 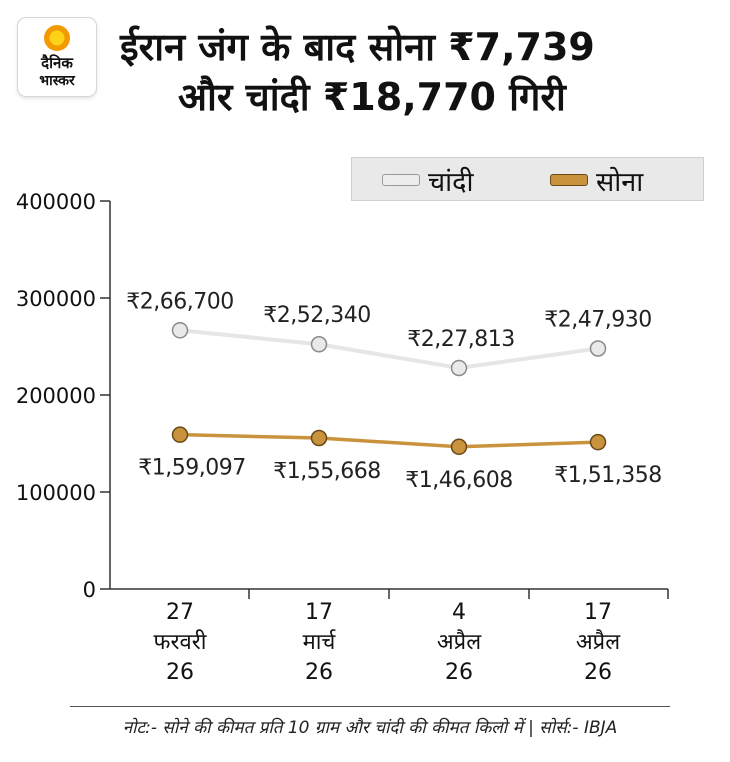 What do you see at coordinates (357, 47) in the screenshot?
I see `headline-line1: ईरान जंग के बाद सोना ₹7,739` at bounding box center [357, 47].